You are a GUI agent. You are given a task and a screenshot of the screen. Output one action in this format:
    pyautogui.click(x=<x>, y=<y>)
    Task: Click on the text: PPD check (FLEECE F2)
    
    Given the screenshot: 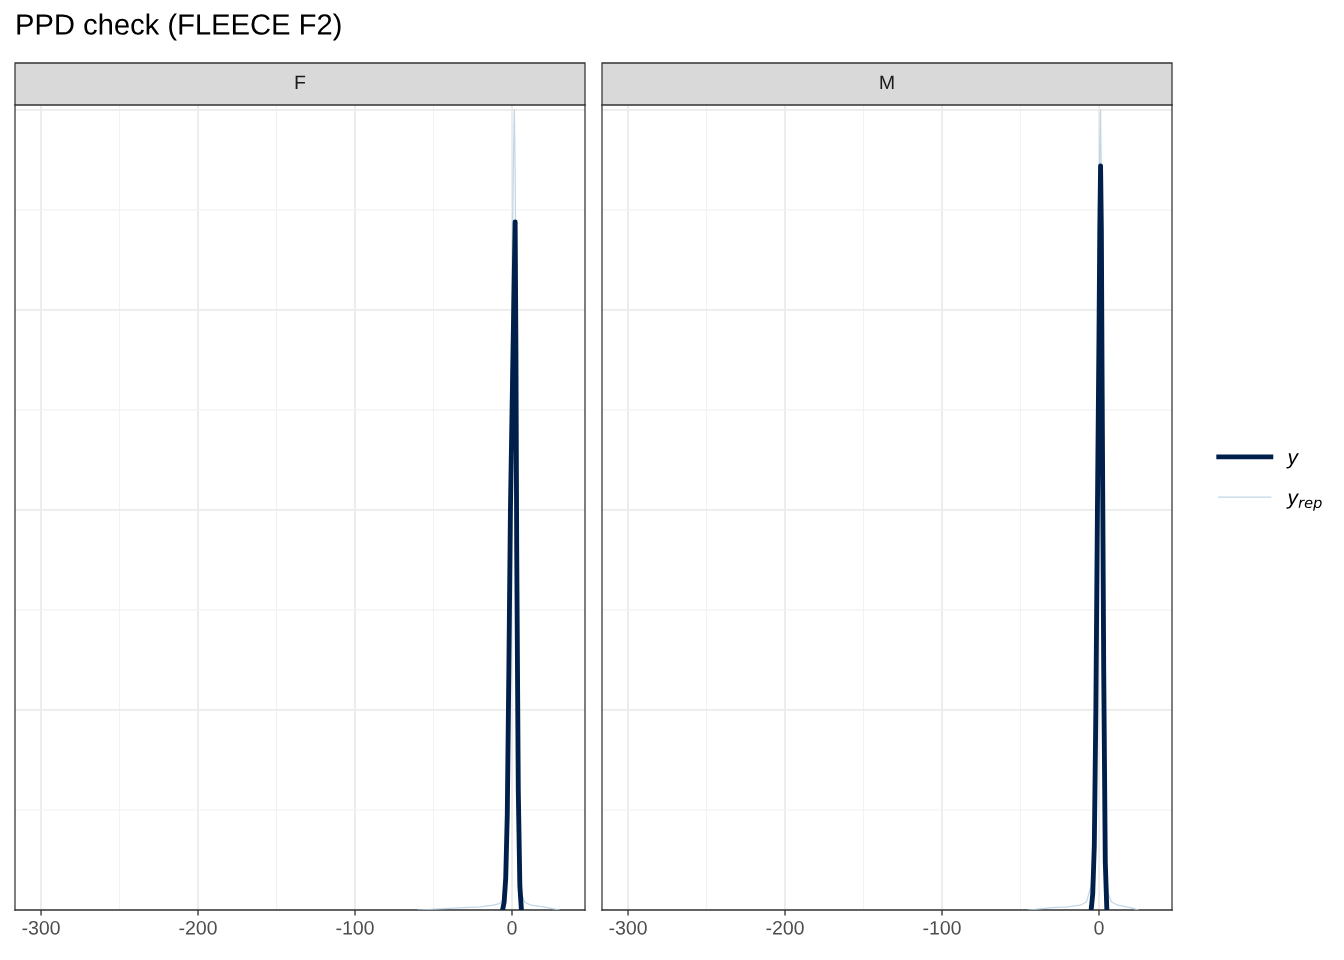 What is the action you would take?
    pyautogui.click(x=179, y=27)
    